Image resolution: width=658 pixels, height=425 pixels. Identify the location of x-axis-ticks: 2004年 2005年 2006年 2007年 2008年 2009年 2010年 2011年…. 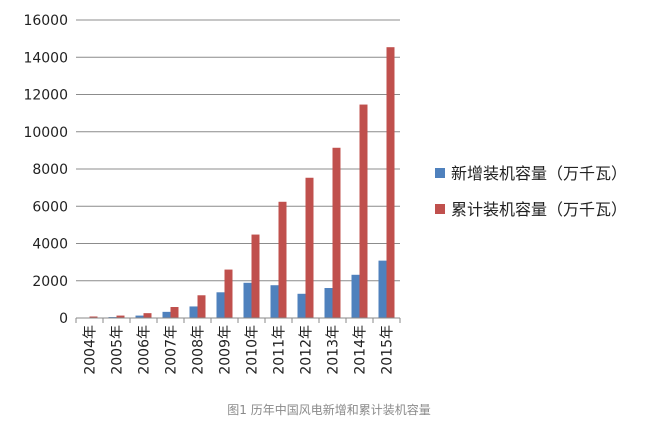
(239, 350).